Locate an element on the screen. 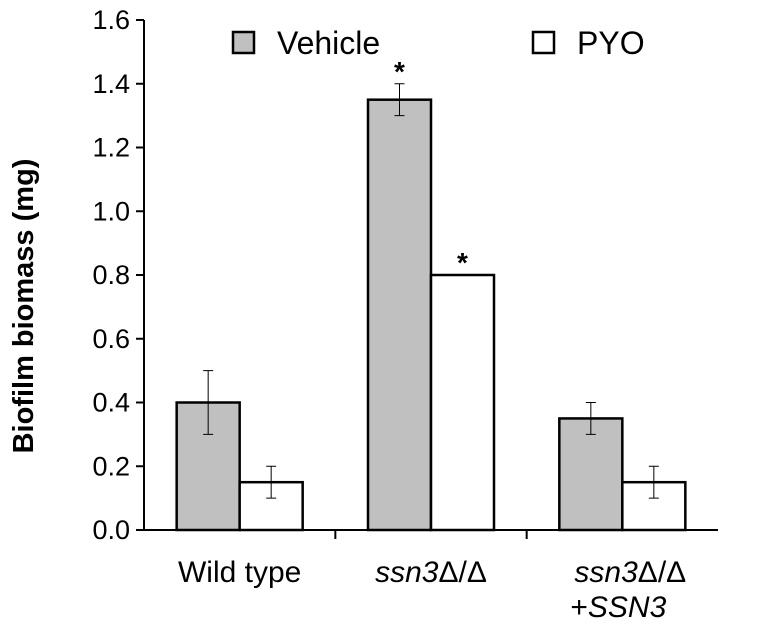 This screenshot has width=773, height=633. y-tick-label: 1.2 is located at coordinates (111, 148).